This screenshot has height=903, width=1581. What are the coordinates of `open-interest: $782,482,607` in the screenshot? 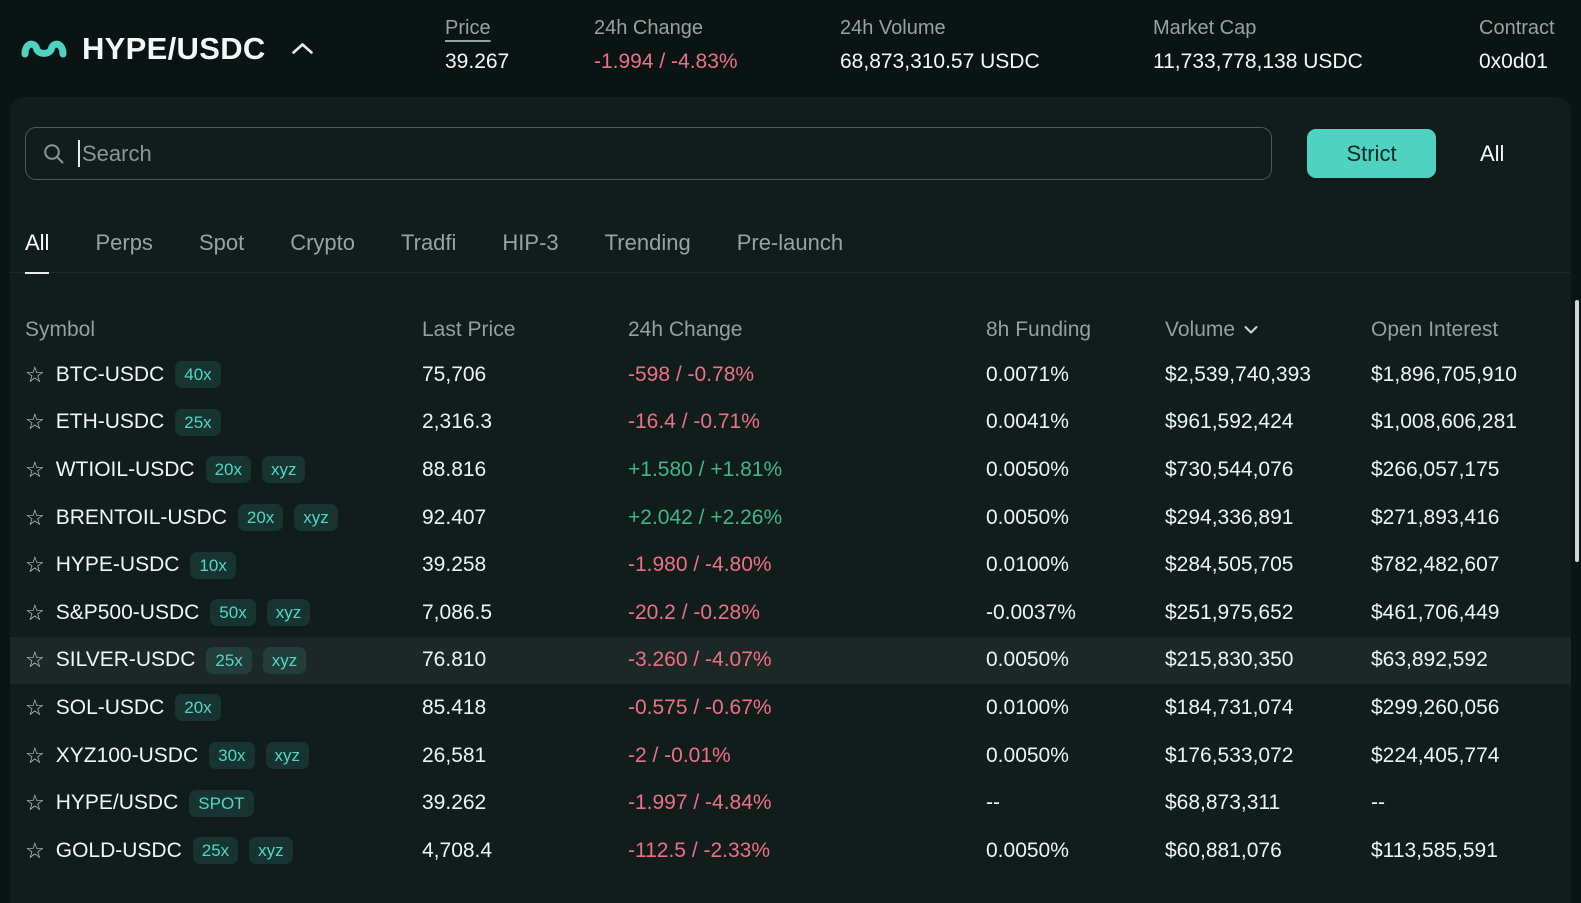 It's located at (1435, 565).